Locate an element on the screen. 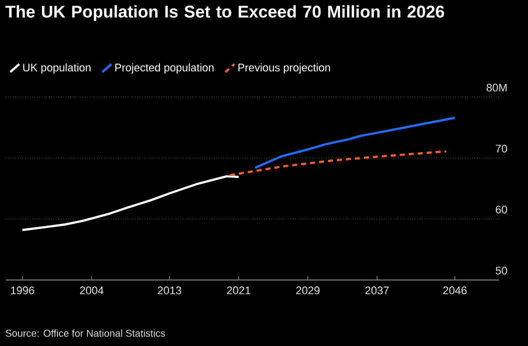  legend-label: Previous projection is located at coordinates (284, 68).